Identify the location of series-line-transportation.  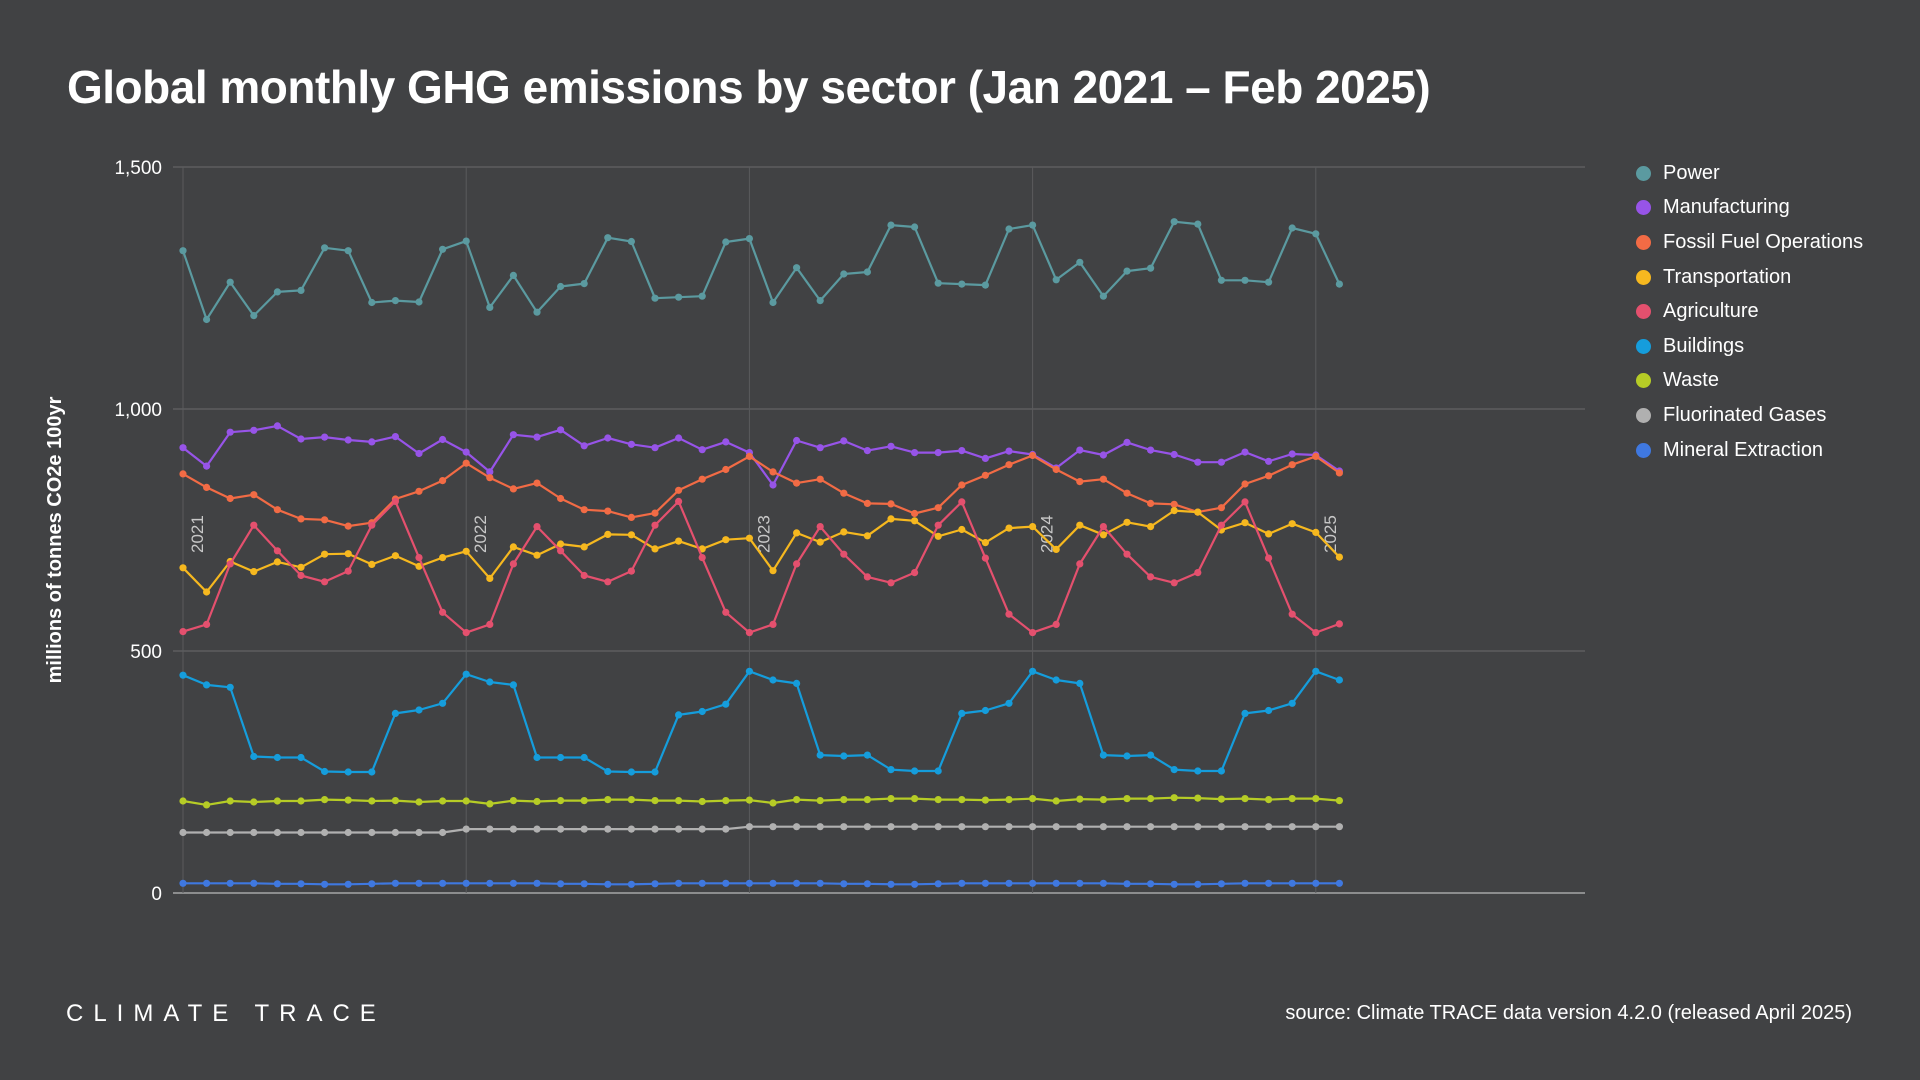
(761, 551).